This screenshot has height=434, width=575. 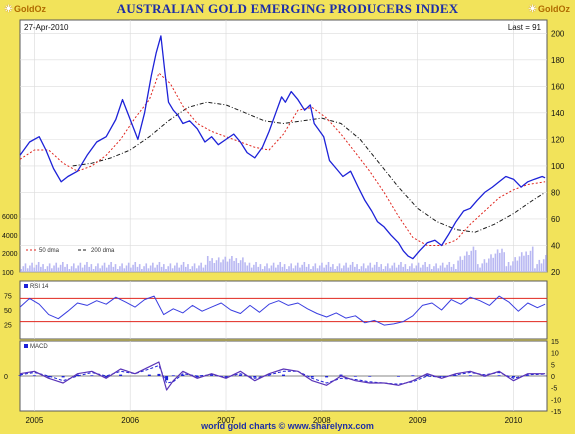 I want to click on macd-tick-label: 0, so click(x=553, y=377).